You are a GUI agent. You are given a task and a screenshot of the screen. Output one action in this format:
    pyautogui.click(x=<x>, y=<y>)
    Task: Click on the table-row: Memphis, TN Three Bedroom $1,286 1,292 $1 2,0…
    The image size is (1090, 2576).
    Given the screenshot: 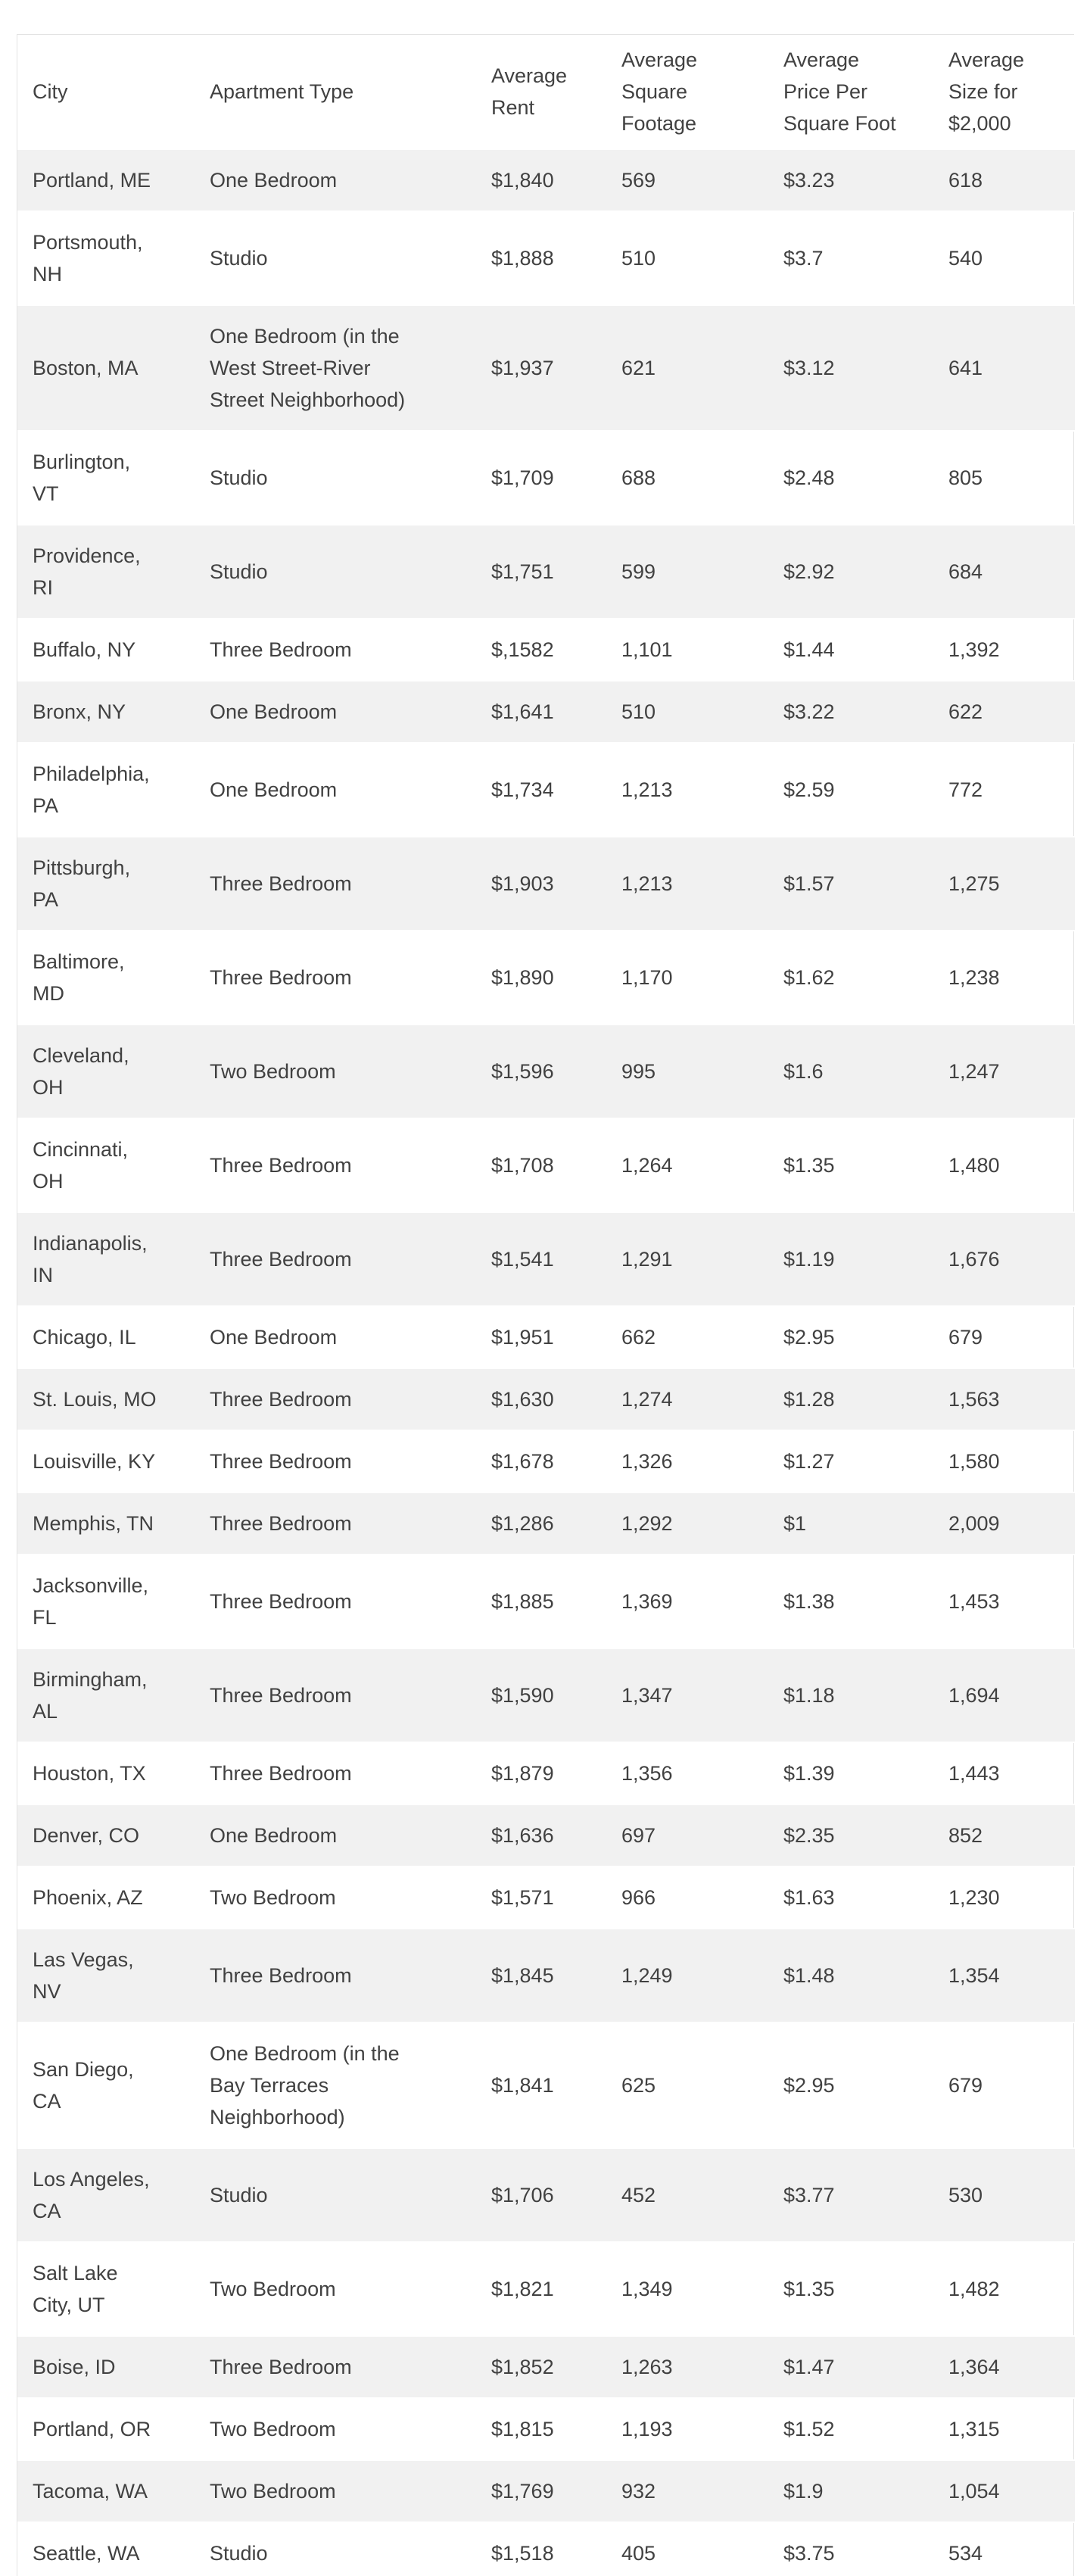 What is the action you would take?
    pyautogui.click(x=546, y=1523)
    